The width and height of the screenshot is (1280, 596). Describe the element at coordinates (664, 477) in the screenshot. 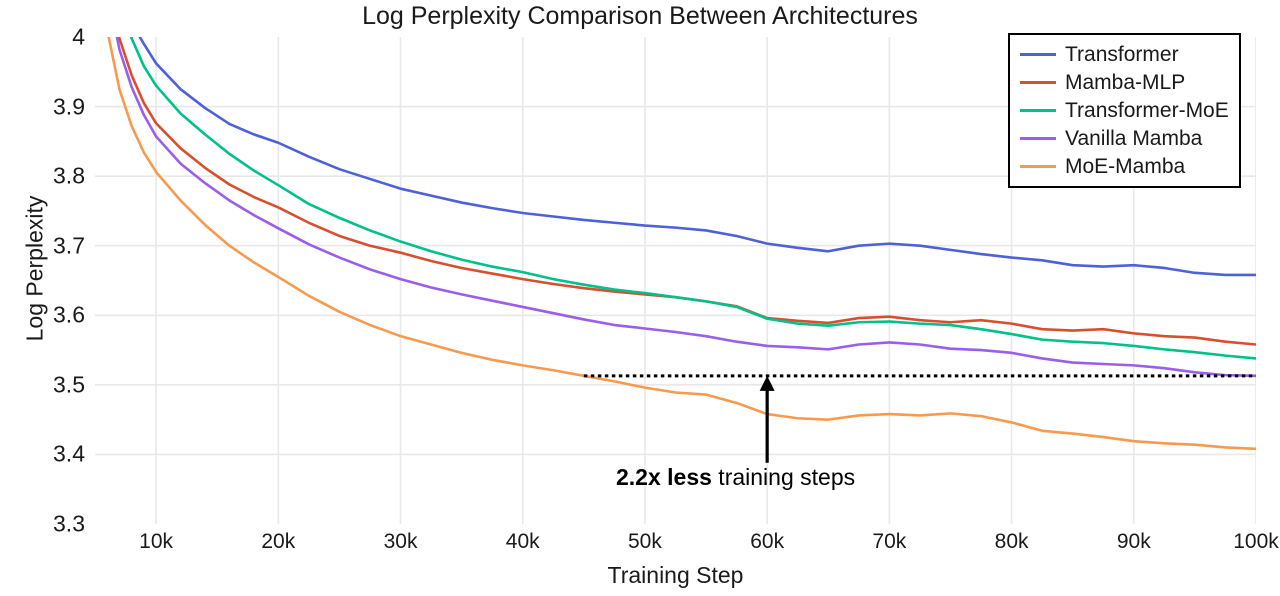

I see `annotation-bold-text: 2.2x less` at that location.